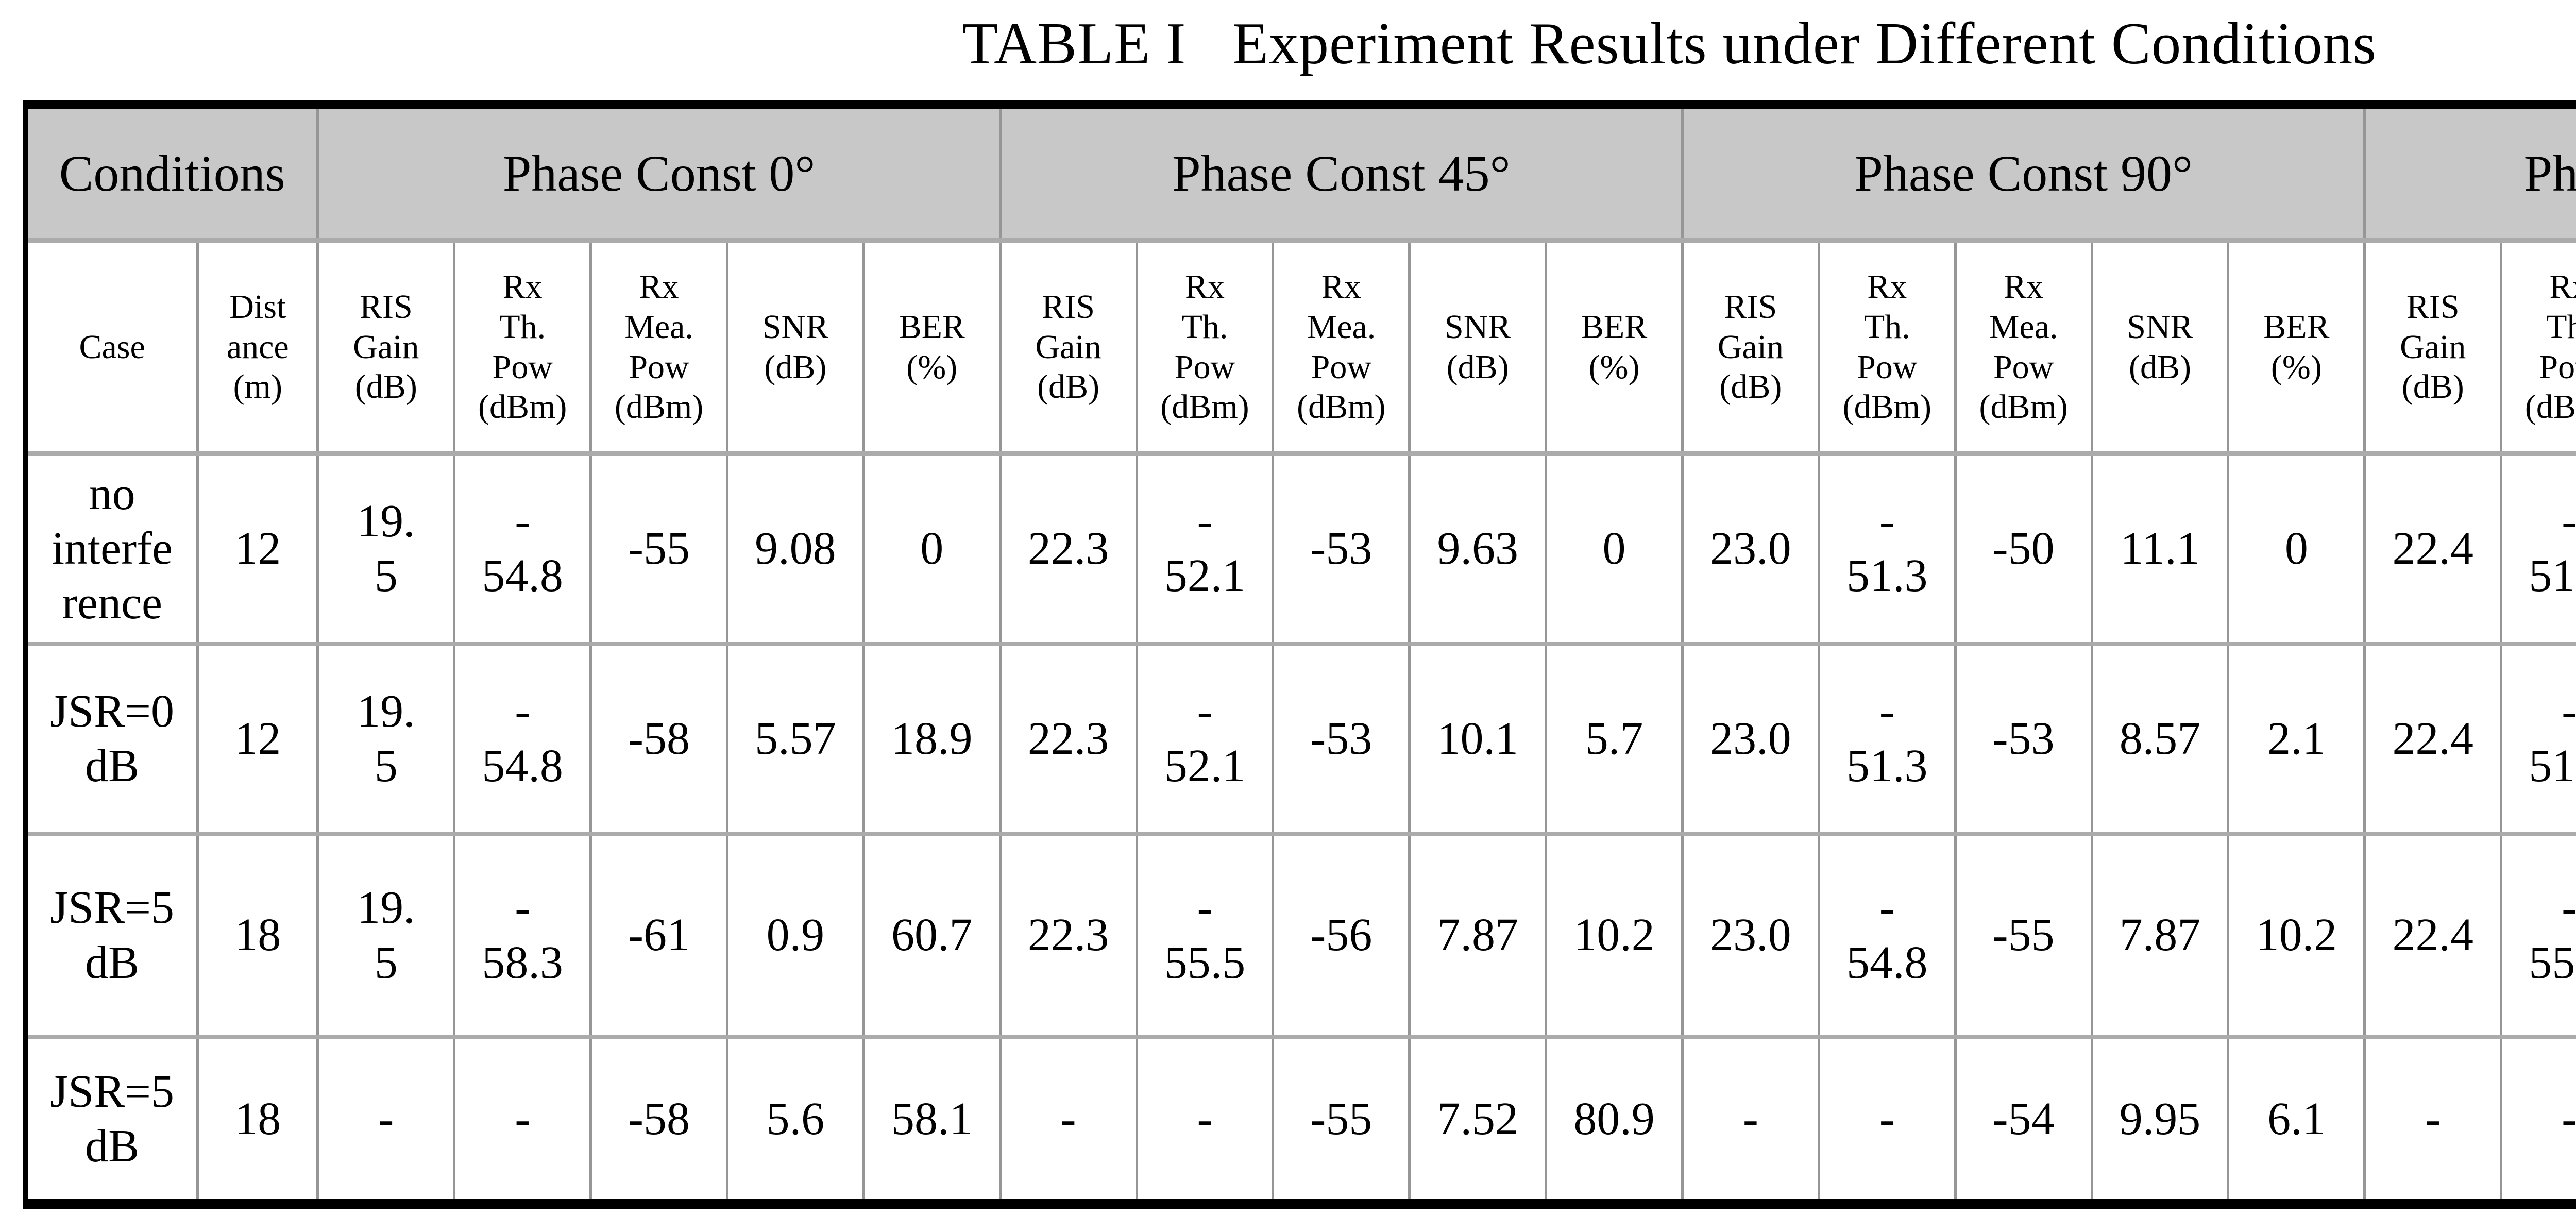  What do you see at coordinates (1615, 1118) in the screenshot?
I see `data-cell: 80.9` at bounding box center [1615, 1118].